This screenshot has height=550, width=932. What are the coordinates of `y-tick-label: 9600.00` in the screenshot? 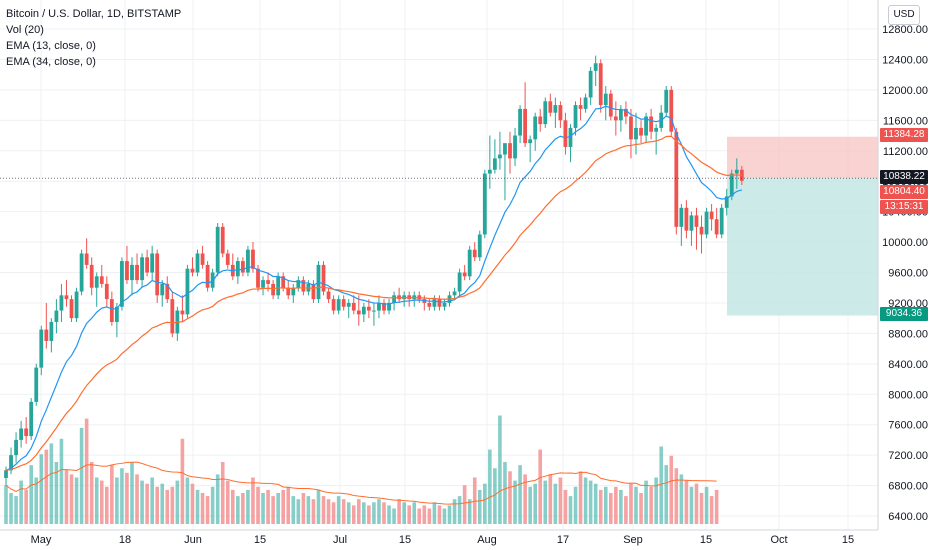 It's located at (908, 274).